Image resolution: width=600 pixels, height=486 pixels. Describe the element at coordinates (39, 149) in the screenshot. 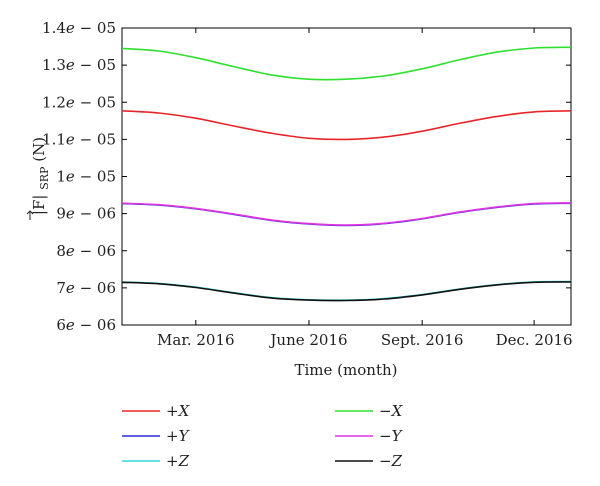

I see `y-axis-title-unit: (N)` at that location.